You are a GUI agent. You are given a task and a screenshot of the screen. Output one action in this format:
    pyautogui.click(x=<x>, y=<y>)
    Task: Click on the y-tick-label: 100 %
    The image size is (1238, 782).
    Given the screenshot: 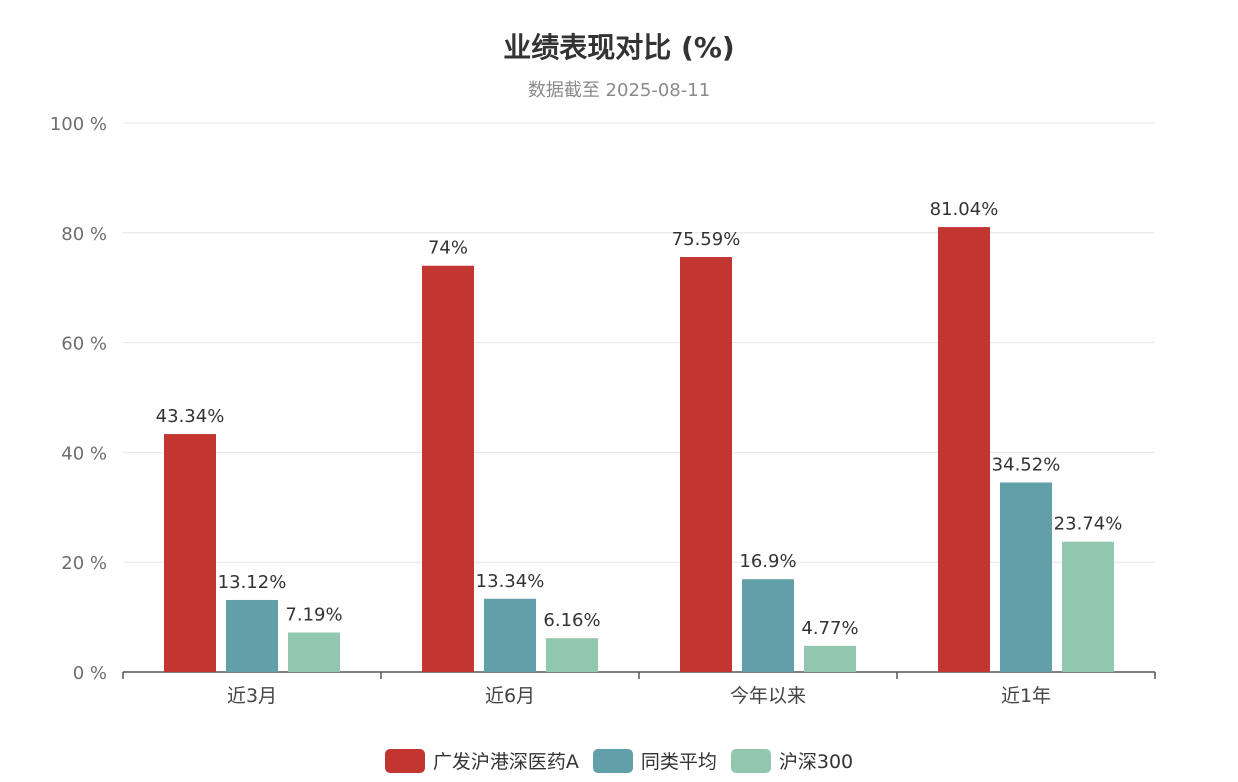 What is the action you would take?
    pyautogui.click(x=78, y=124)
    